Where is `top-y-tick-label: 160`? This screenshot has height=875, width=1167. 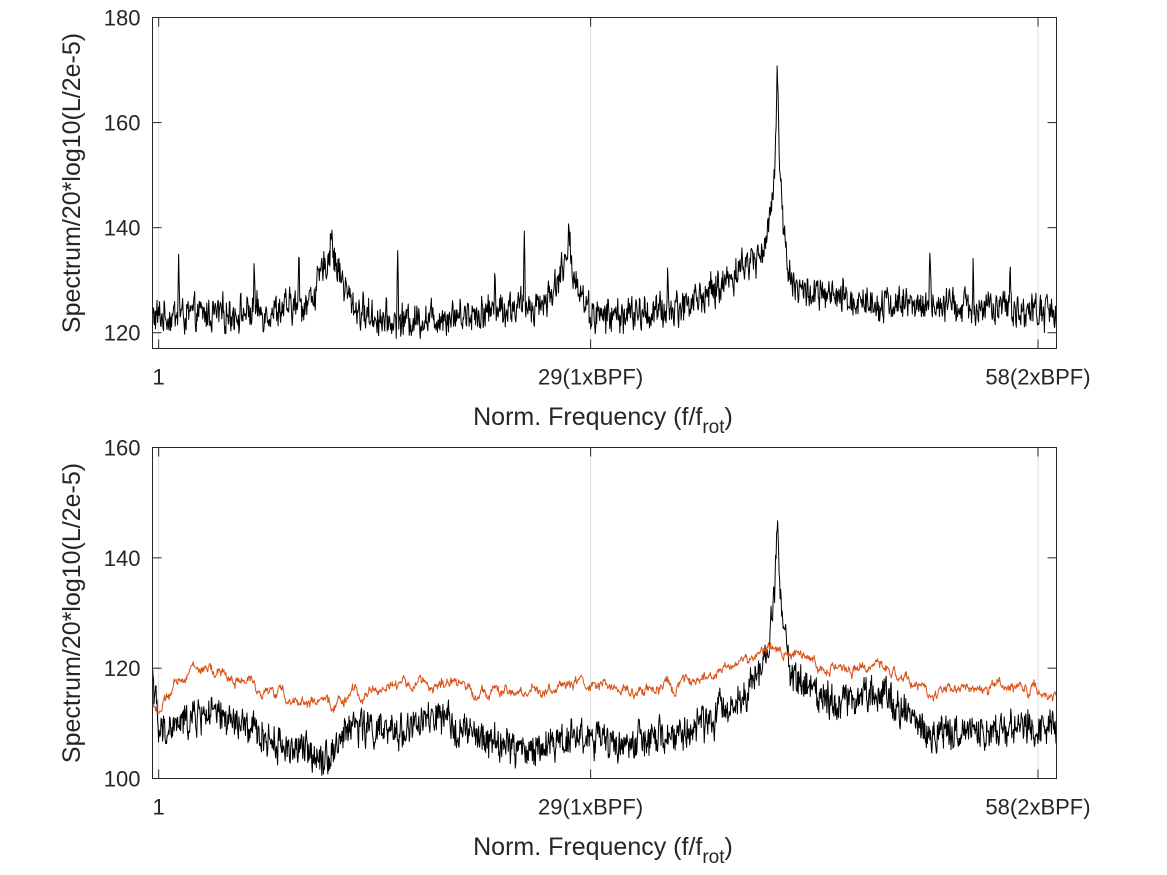
top-y-tick-label: 160 is located at coordinates (122, 123).